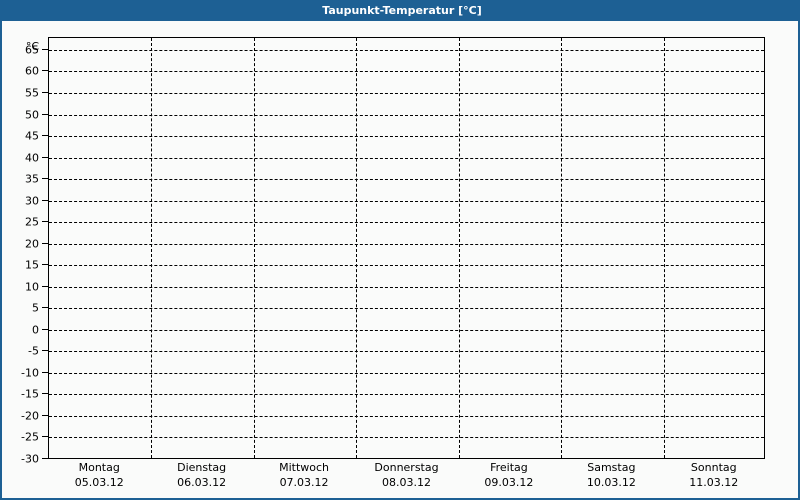  I want to click on x-axis-day-label: Samstag 10.03.12, so click(611, 475).